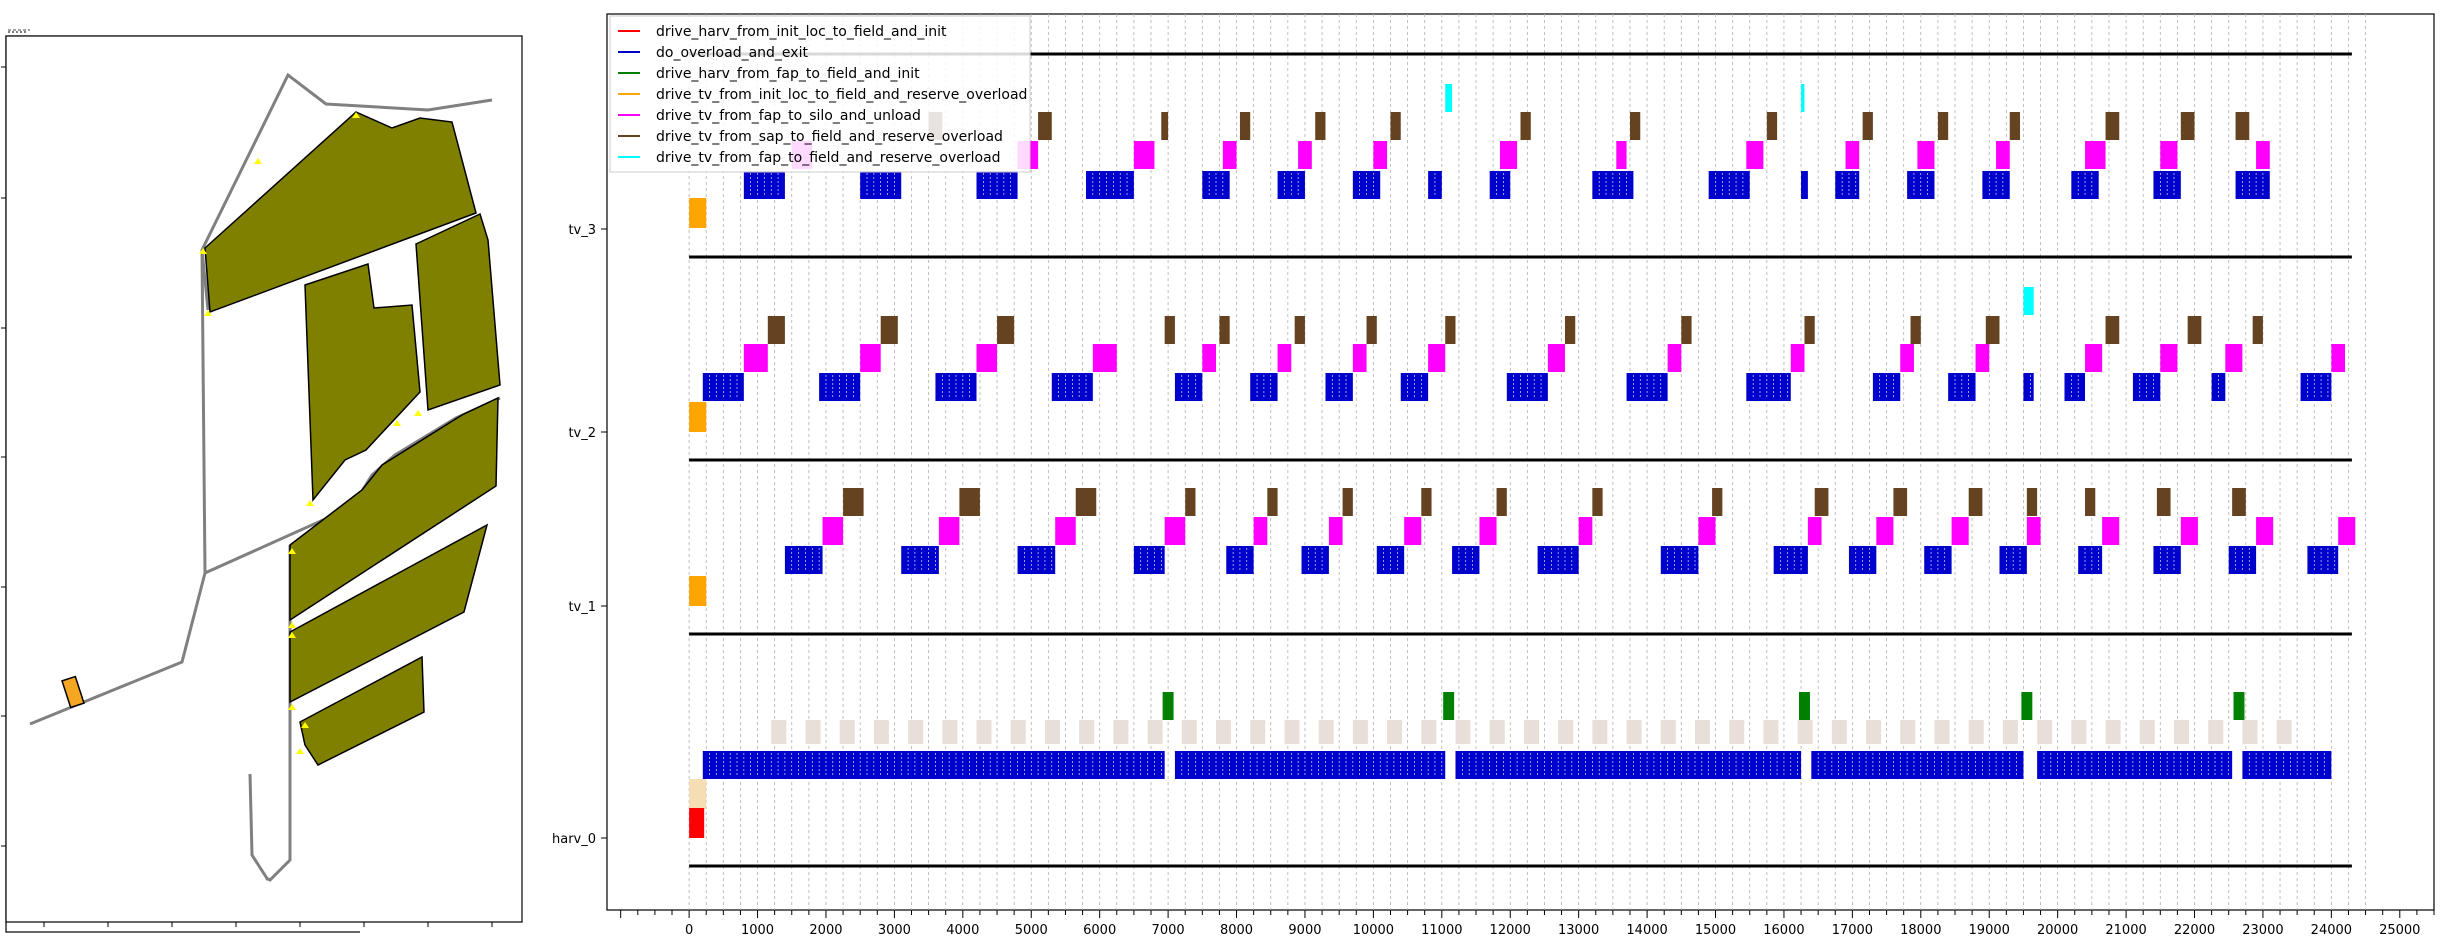 This screenshot has width=2441, height=949. What do you see at coordinates (73, 692) in the screenshot?
I see `vehicle-icon` at bounding box center [73, 692].